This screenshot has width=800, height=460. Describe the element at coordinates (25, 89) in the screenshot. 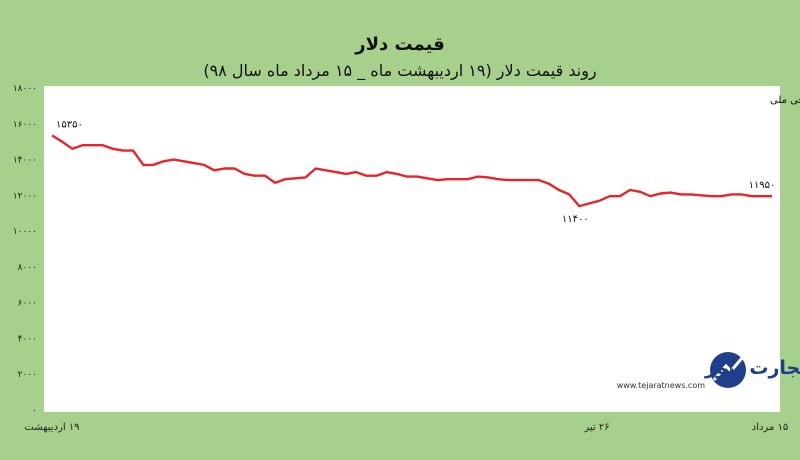

I see `y-tick-label: ۱۸۰۰۰` at that location.